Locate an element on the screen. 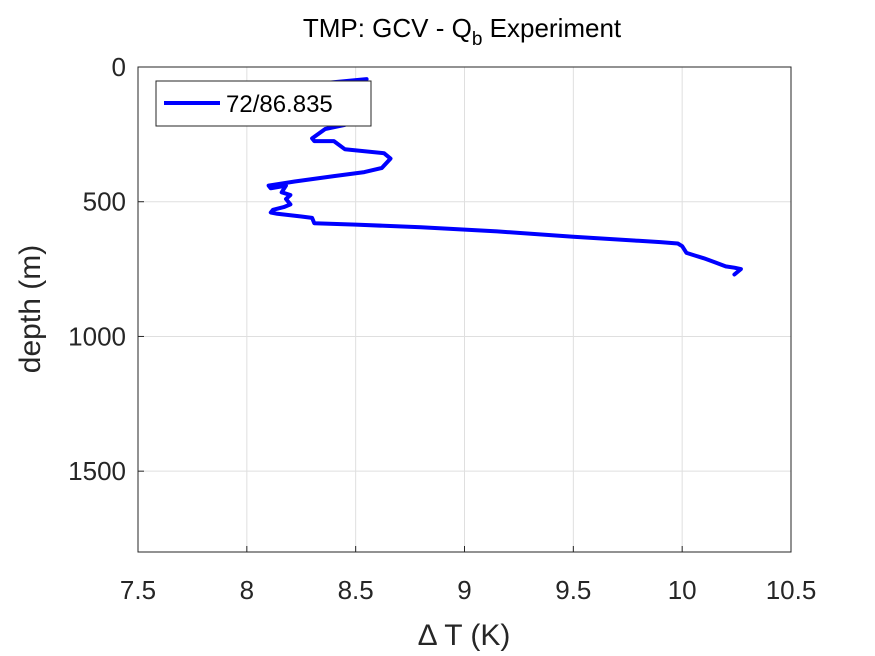 This screenshot has height=656, width=875. x-tick-label: 8.5 is located at coordinates (356, 590).